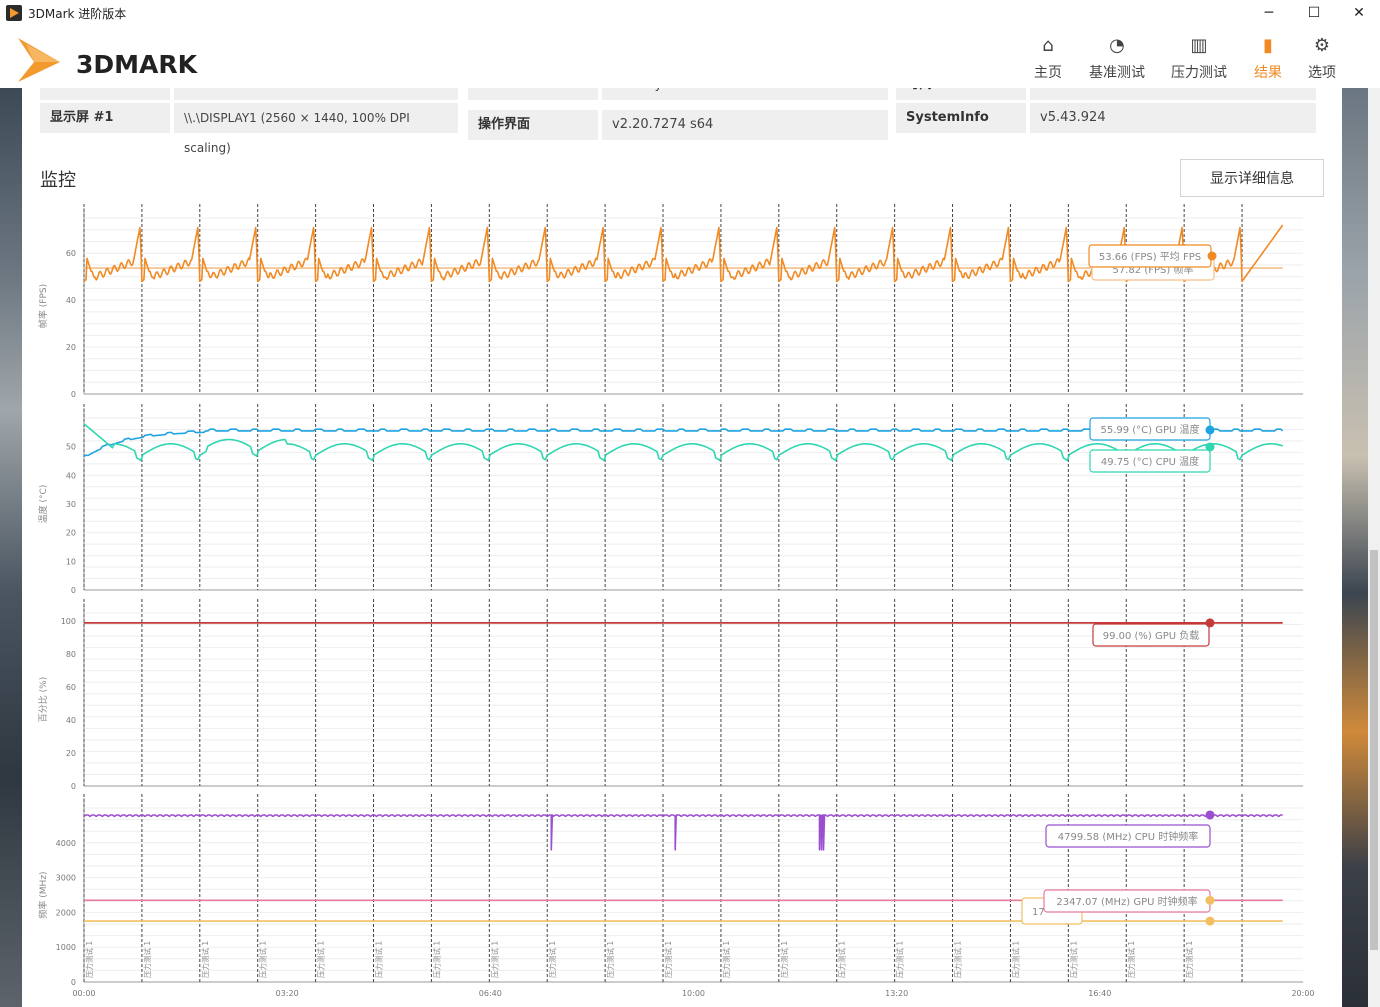  I want to click on close-button: ✕, so click(1359, 13).